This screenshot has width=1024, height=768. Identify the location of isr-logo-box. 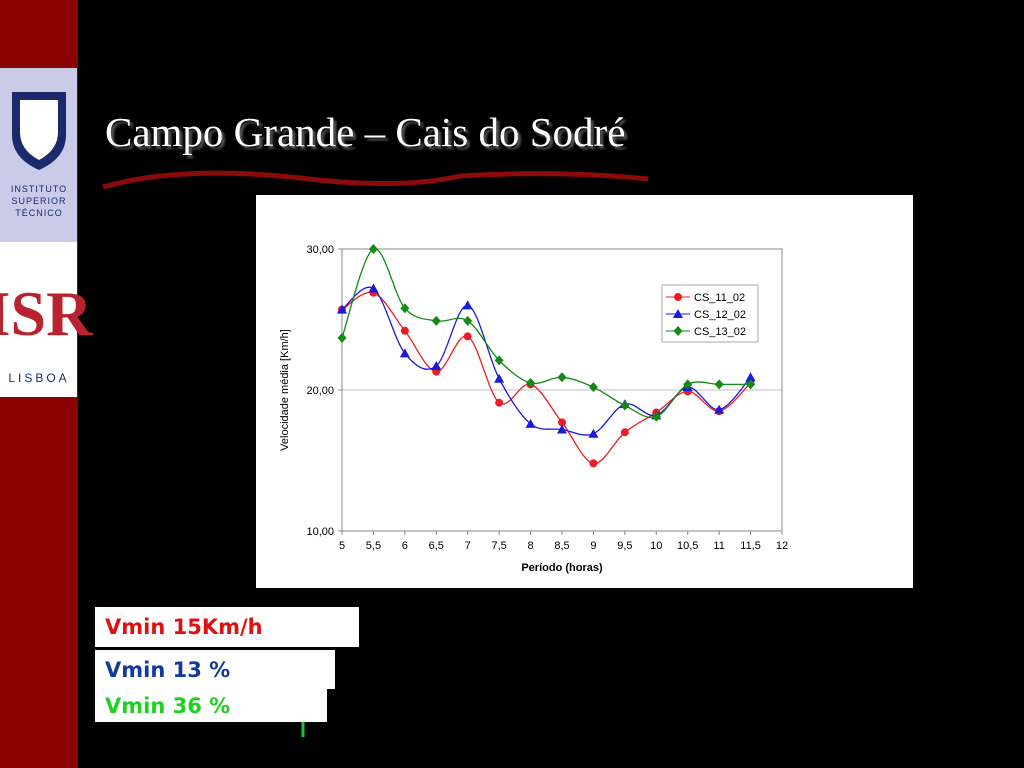
(38, 319).